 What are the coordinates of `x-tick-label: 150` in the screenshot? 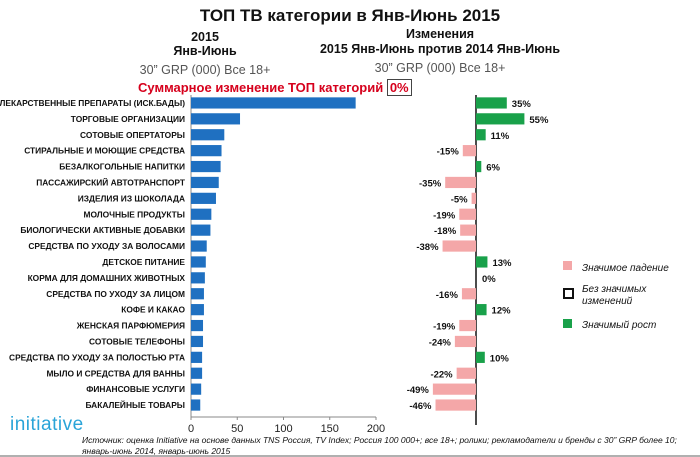 It's located at (330, 429).